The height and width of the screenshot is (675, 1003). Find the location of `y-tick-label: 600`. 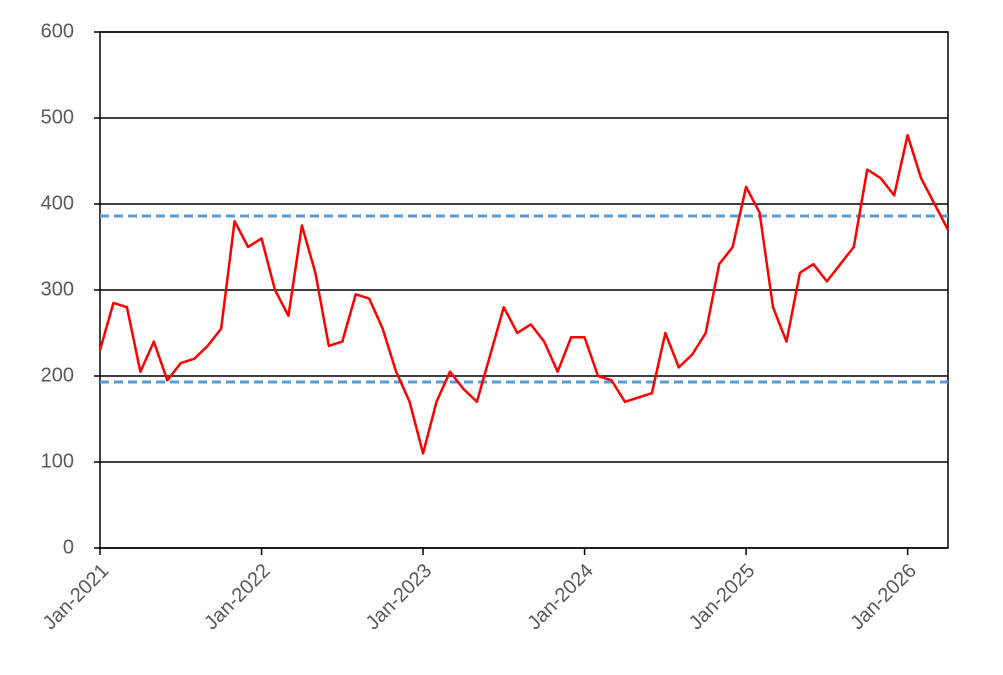

y-tick-label: 600 is located at coordinates (57, 31).